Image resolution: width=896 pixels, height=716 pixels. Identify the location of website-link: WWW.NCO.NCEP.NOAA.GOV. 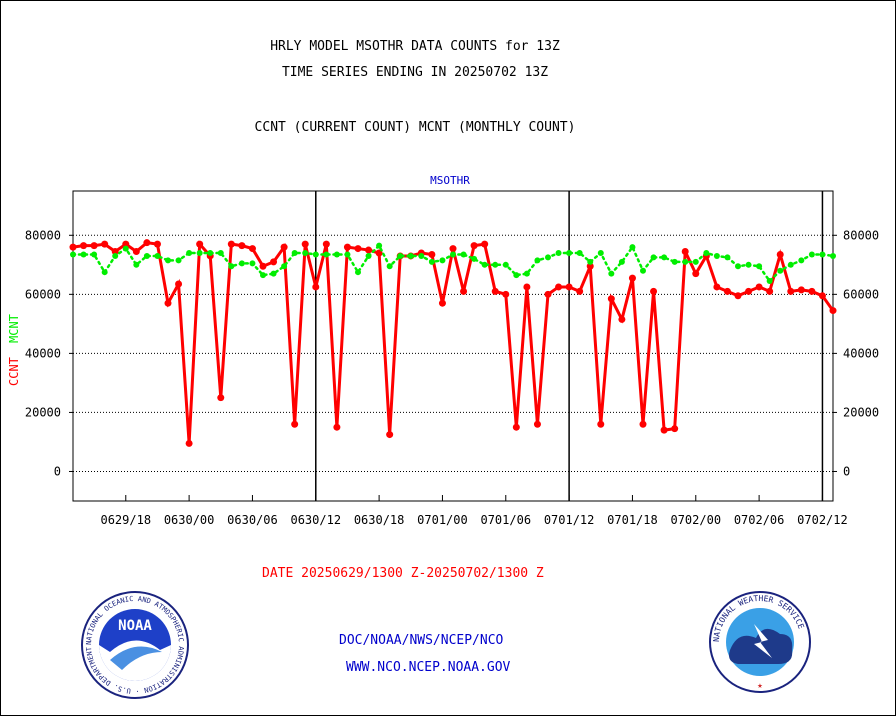
(428, 667).